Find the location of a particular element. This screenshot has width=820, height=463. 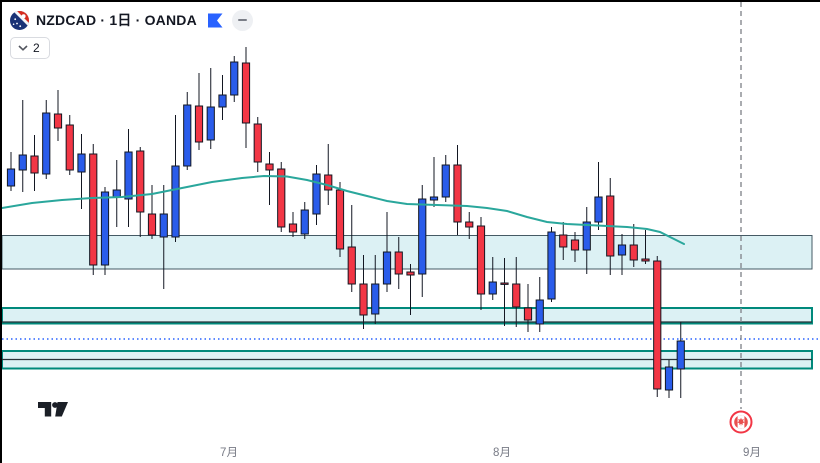

flag-icon is located at coordinates (215, 20).